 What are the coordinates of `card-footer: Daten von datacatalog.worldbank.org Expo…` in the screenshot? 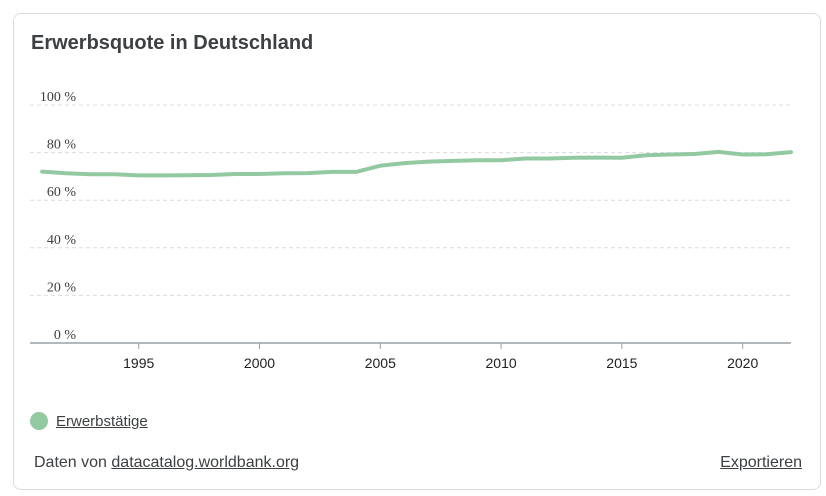 It's located at (418, 463).